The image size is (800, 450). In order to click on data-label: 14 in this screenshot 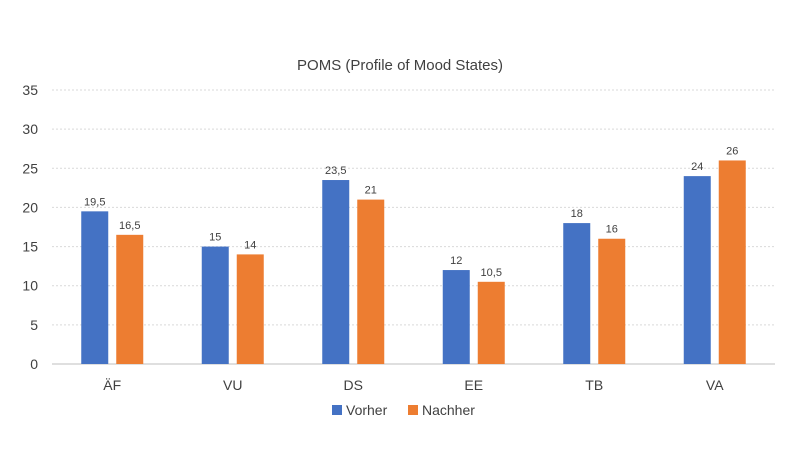, I will do `click(250, 245)`.